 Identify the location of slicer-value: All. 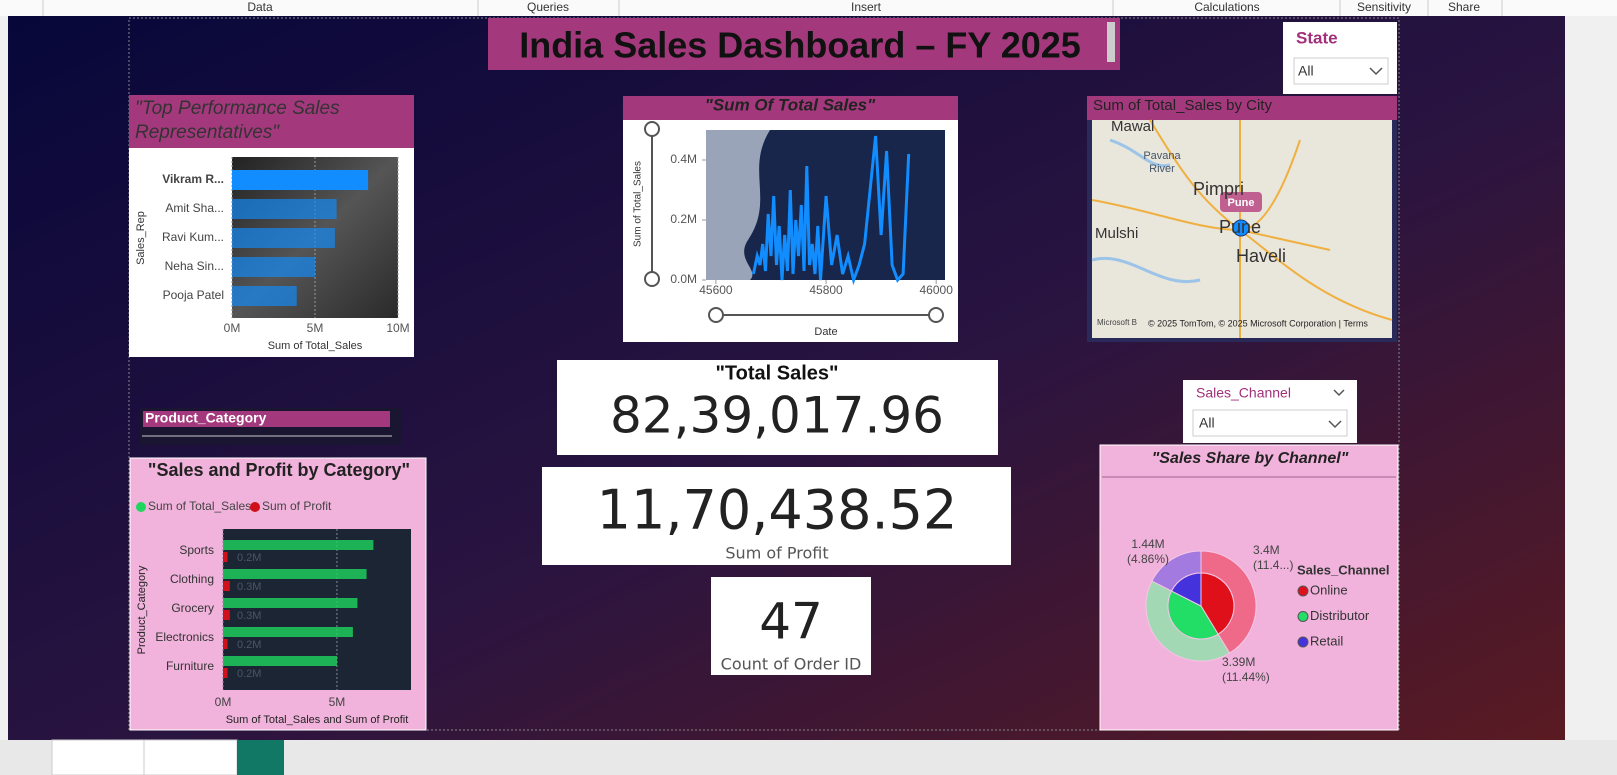
(1207, 423).